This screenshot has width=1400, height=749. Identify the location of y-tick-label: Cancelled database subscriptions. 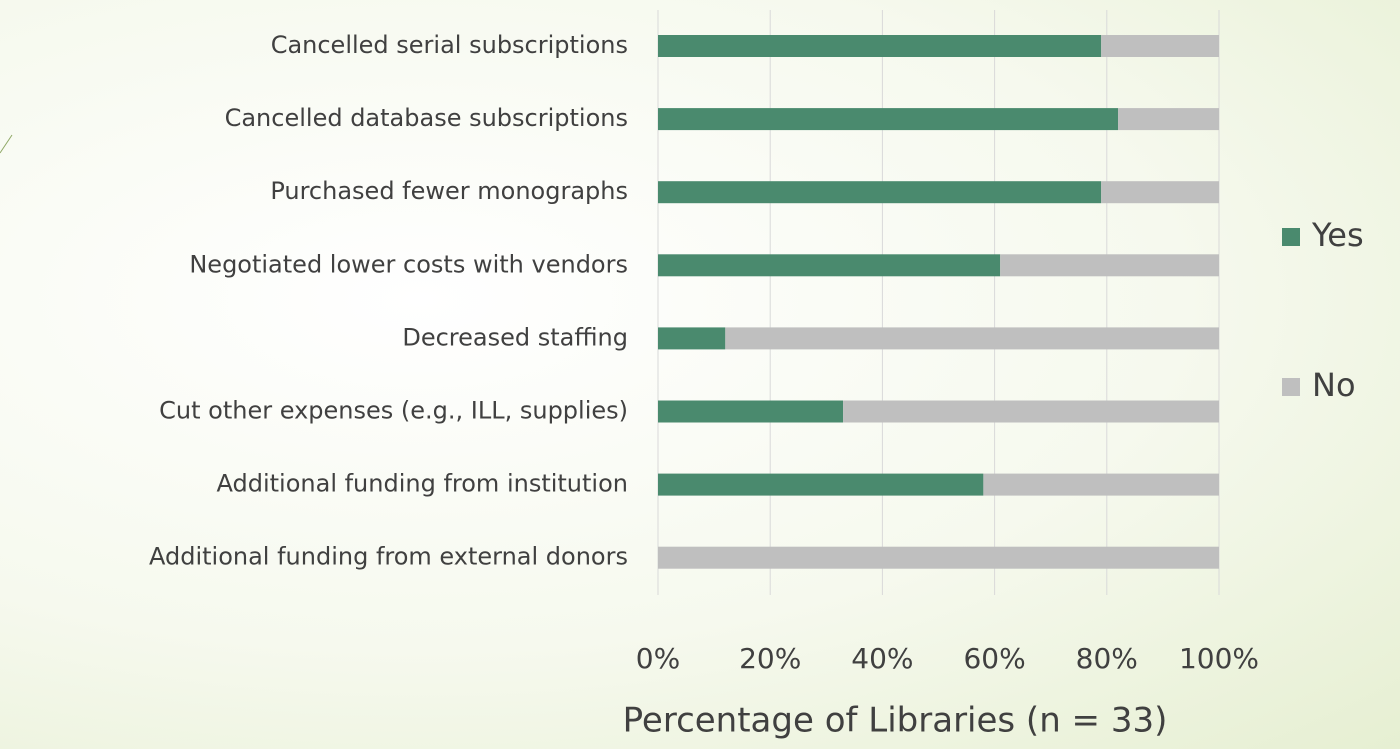
(426, 118).